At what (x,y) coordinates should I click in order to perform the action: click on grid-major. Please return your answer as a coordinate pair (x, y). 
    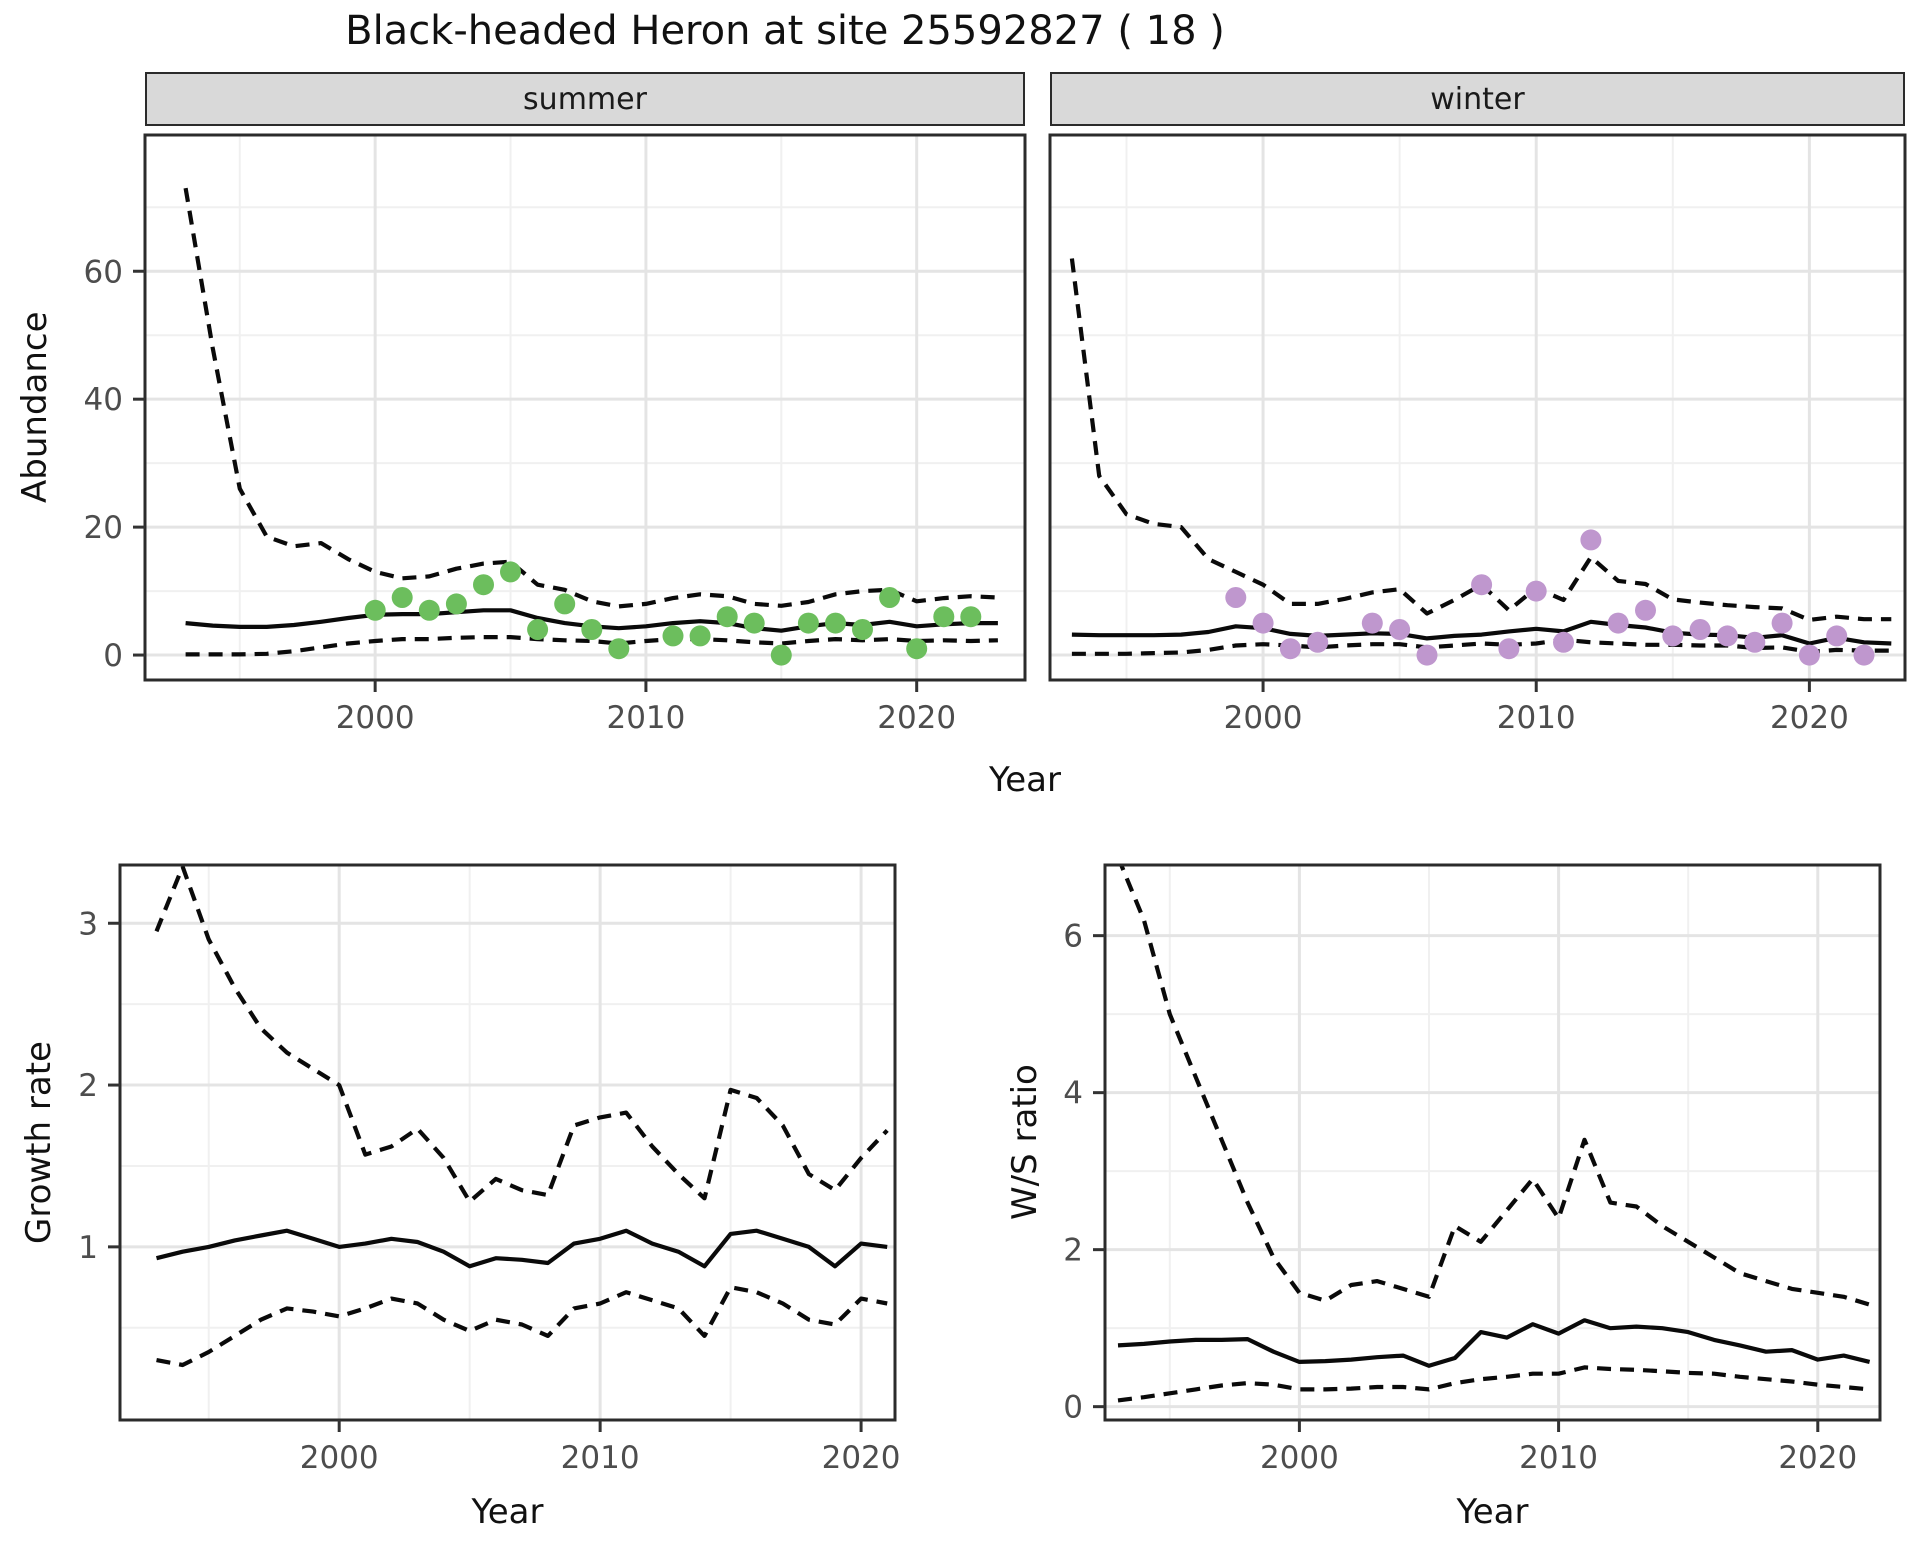
    Looking at the image, I should click on (507, 1142).